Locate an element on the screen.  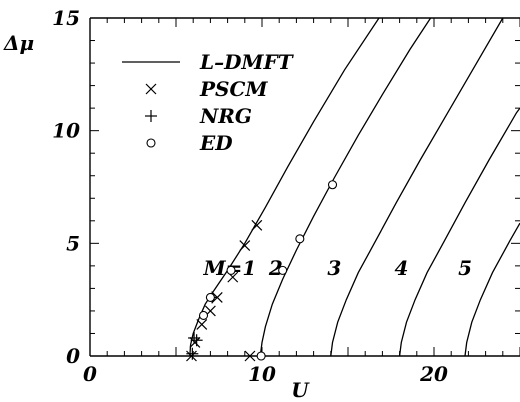
legend-label: PSCM is located at coordinates (233, 89).